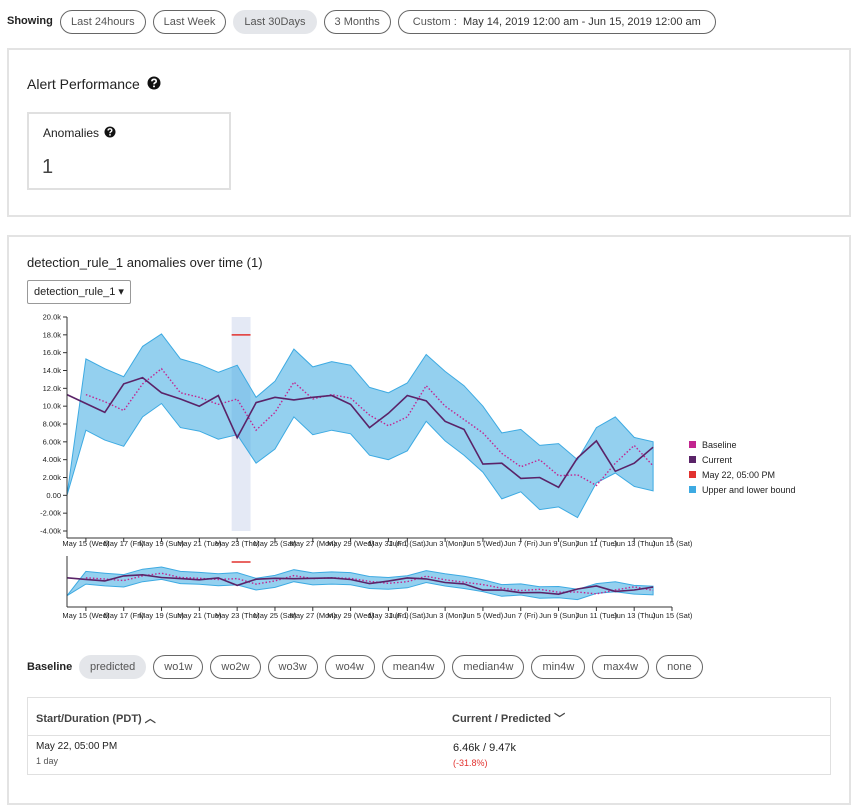  Describe the element at coordinates (77, 746) in the screenshot. I see `row-start: May 22, 05:00 PM` at that location.